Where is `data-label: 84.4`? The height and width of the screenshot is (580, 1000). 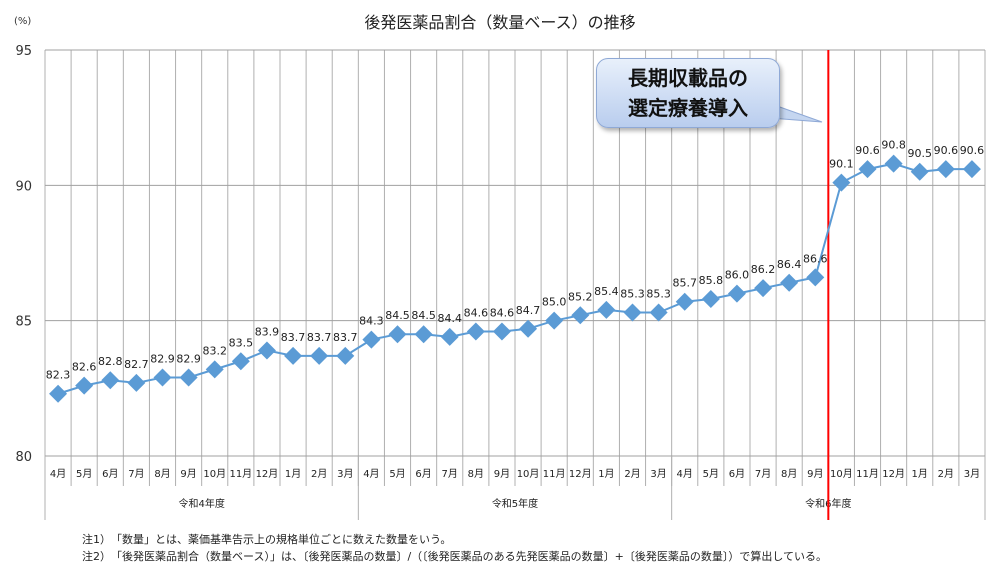
data-label: 84.4 is located at coordinates (449, 318).